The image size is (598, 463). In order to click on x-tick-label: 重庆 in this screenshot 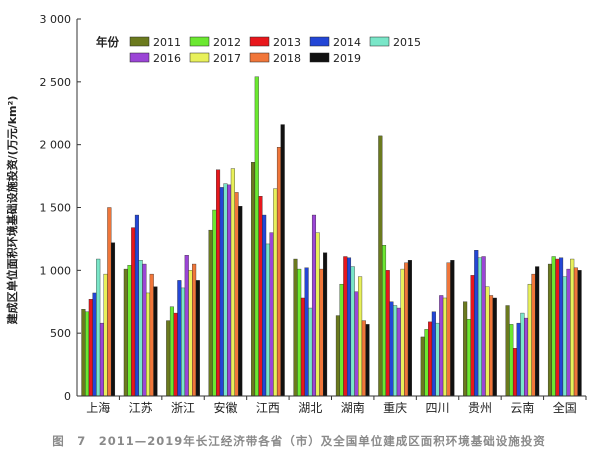, I will do `click(395, 408)`.